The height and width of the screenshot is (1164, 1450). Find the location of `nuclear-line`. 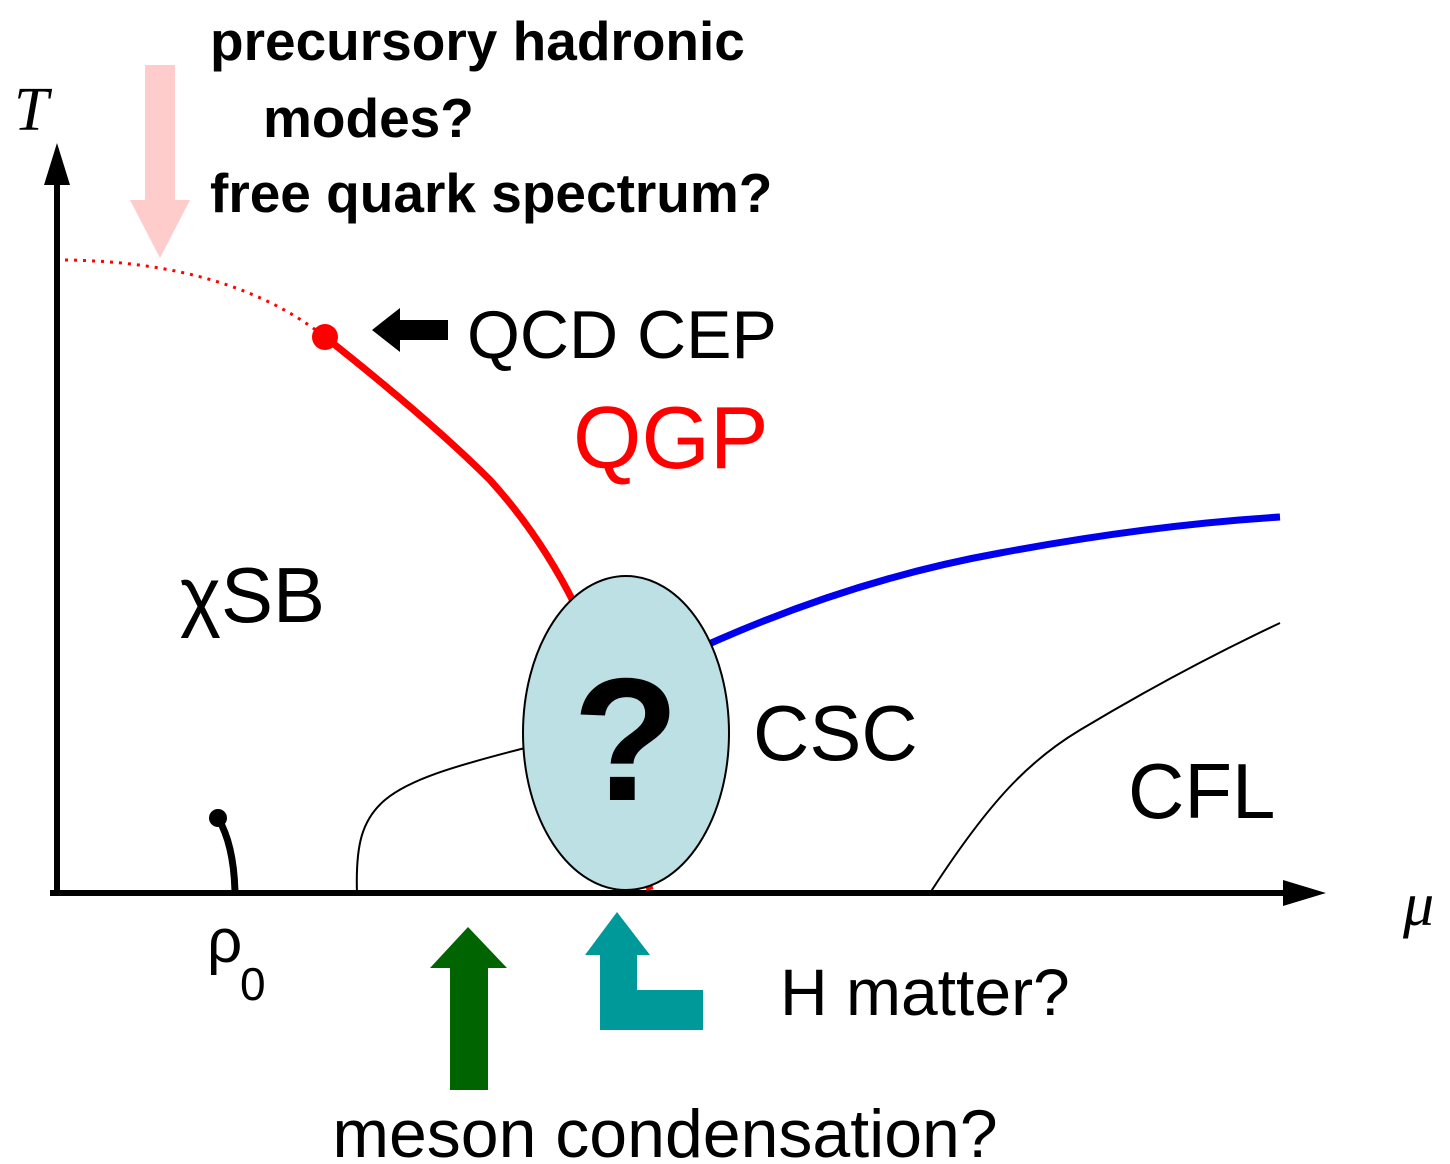

nuclear-line is located at coordinates (226, 855).